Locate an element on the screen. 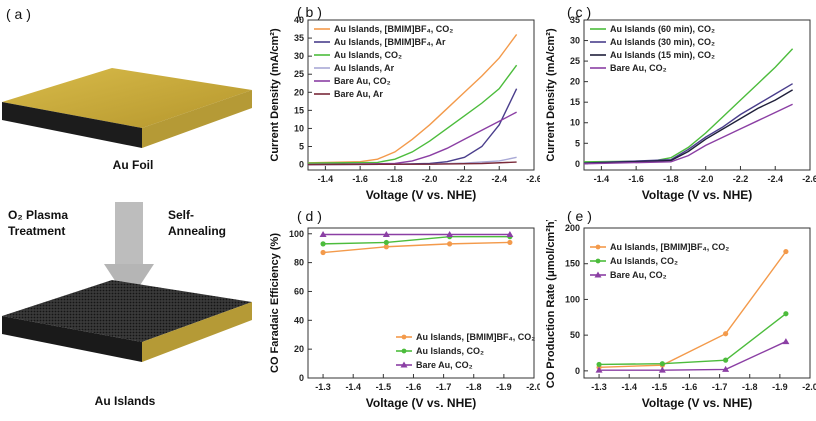 This screenshot has width=816, height=421. au-foil-slab is located at coordinates (127, 108).